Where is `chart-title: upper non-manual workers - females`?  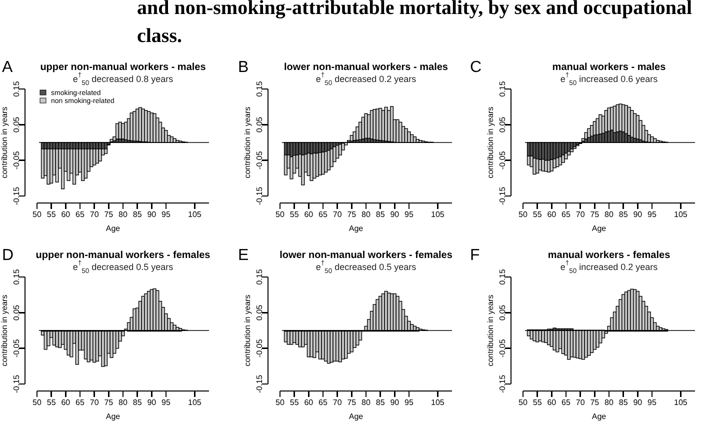
chart-title: upper non-manual workers - females is located at coordinates (123, 255).